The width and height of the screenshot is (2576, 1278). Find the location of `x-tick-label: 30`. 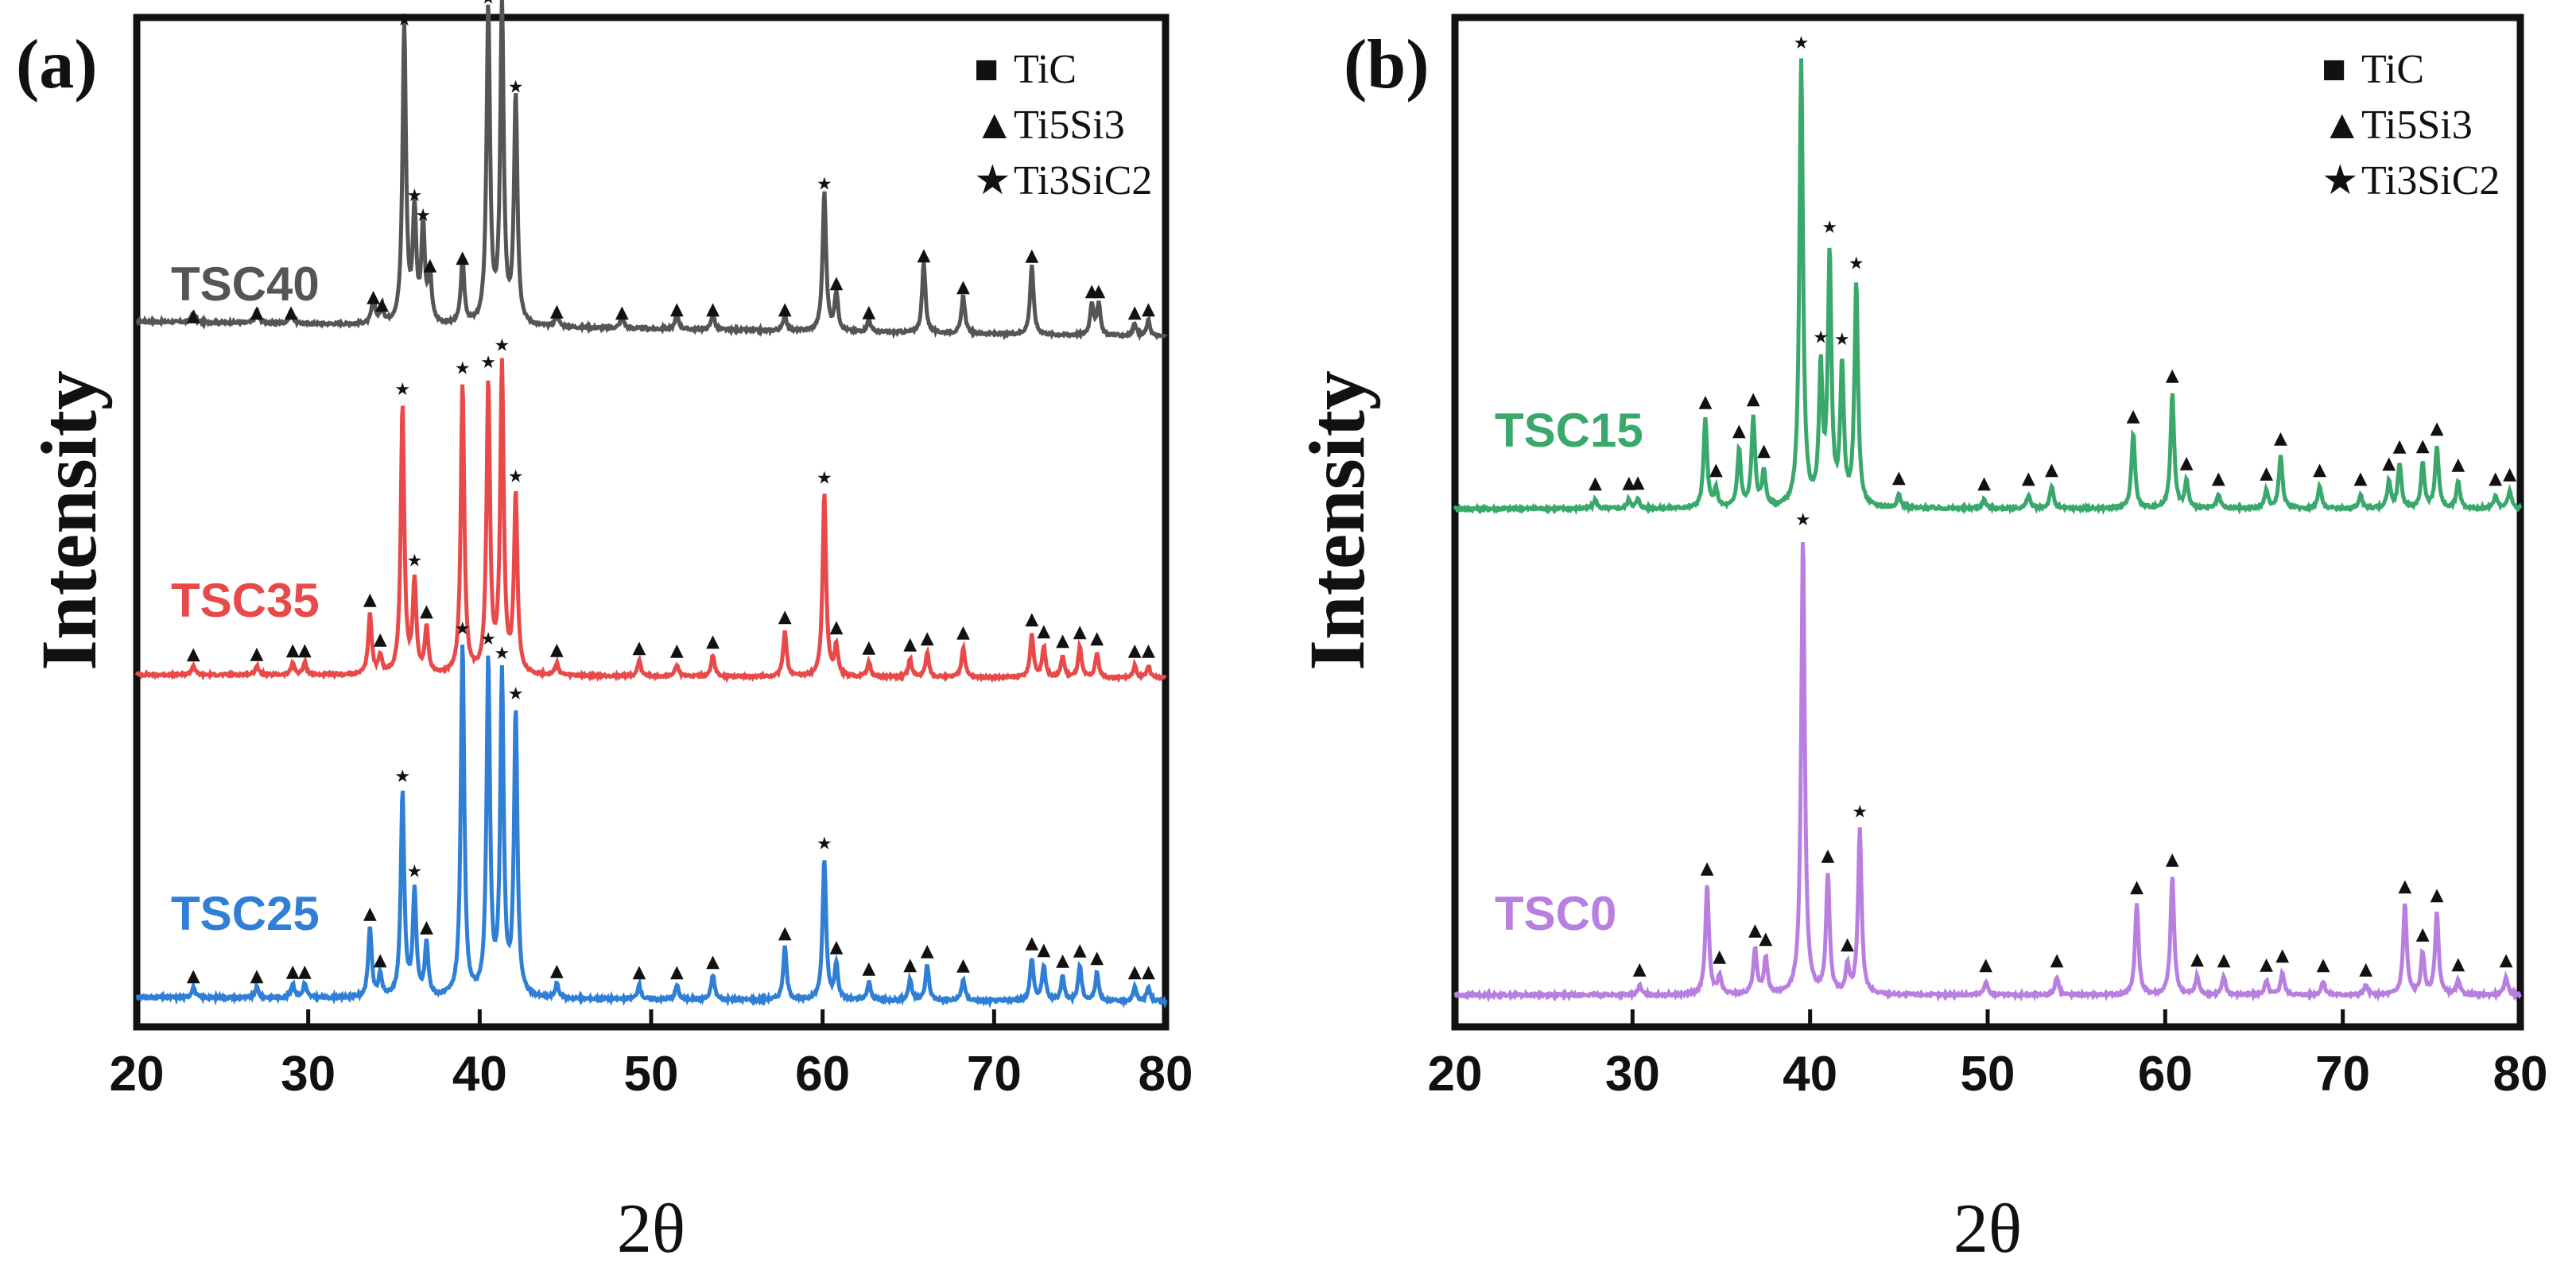

x-tick-label: 30 is located at coordinates (1632, 1074).